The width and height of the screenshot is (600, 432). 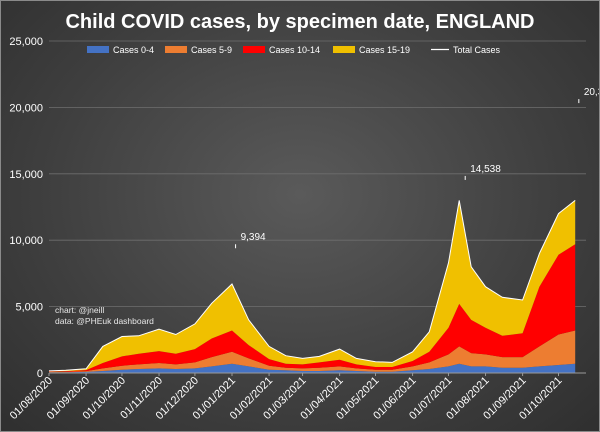 What do you see at coordinates (40, 374) in the screenshot?
I see `y-tick-label: 0` at bounding box center [40, 374].